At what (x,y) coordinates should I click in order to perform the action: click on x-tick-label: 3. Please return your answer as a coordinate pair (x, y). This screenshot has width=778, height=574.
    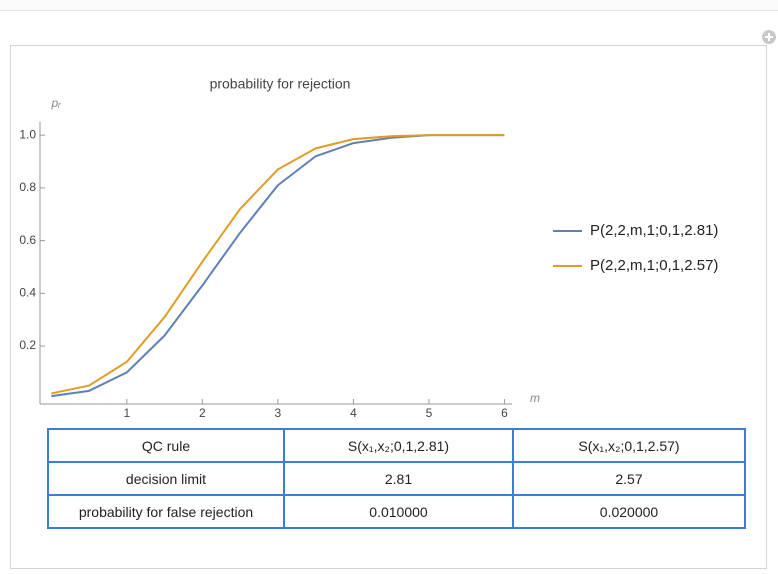
    Looking at the image, I should click on (278, 413).